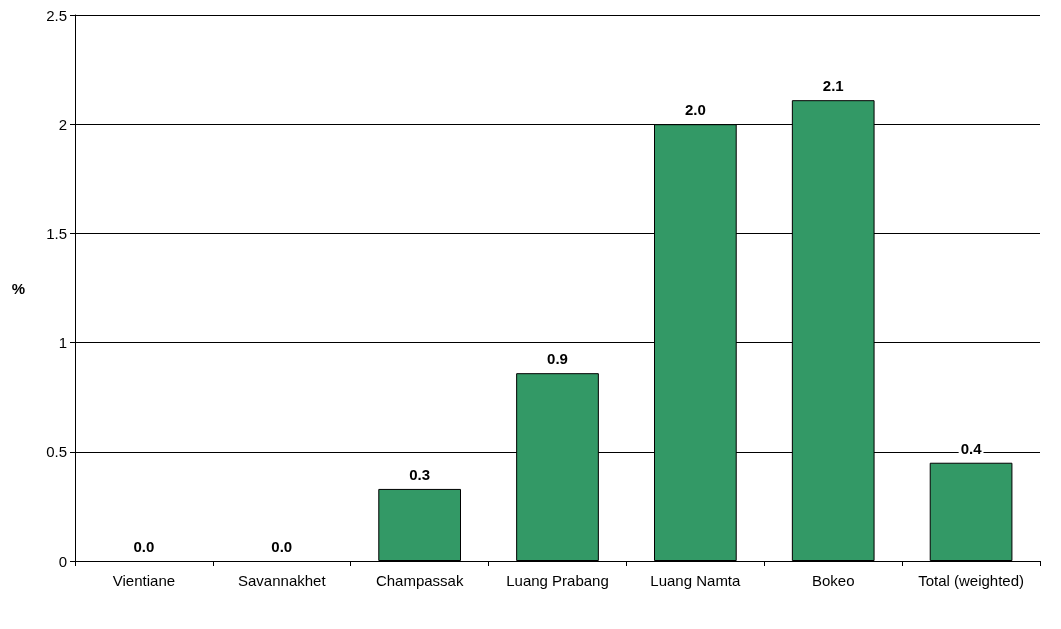  I want to click on x-tick-label: Vientiane, so click(144, 580).